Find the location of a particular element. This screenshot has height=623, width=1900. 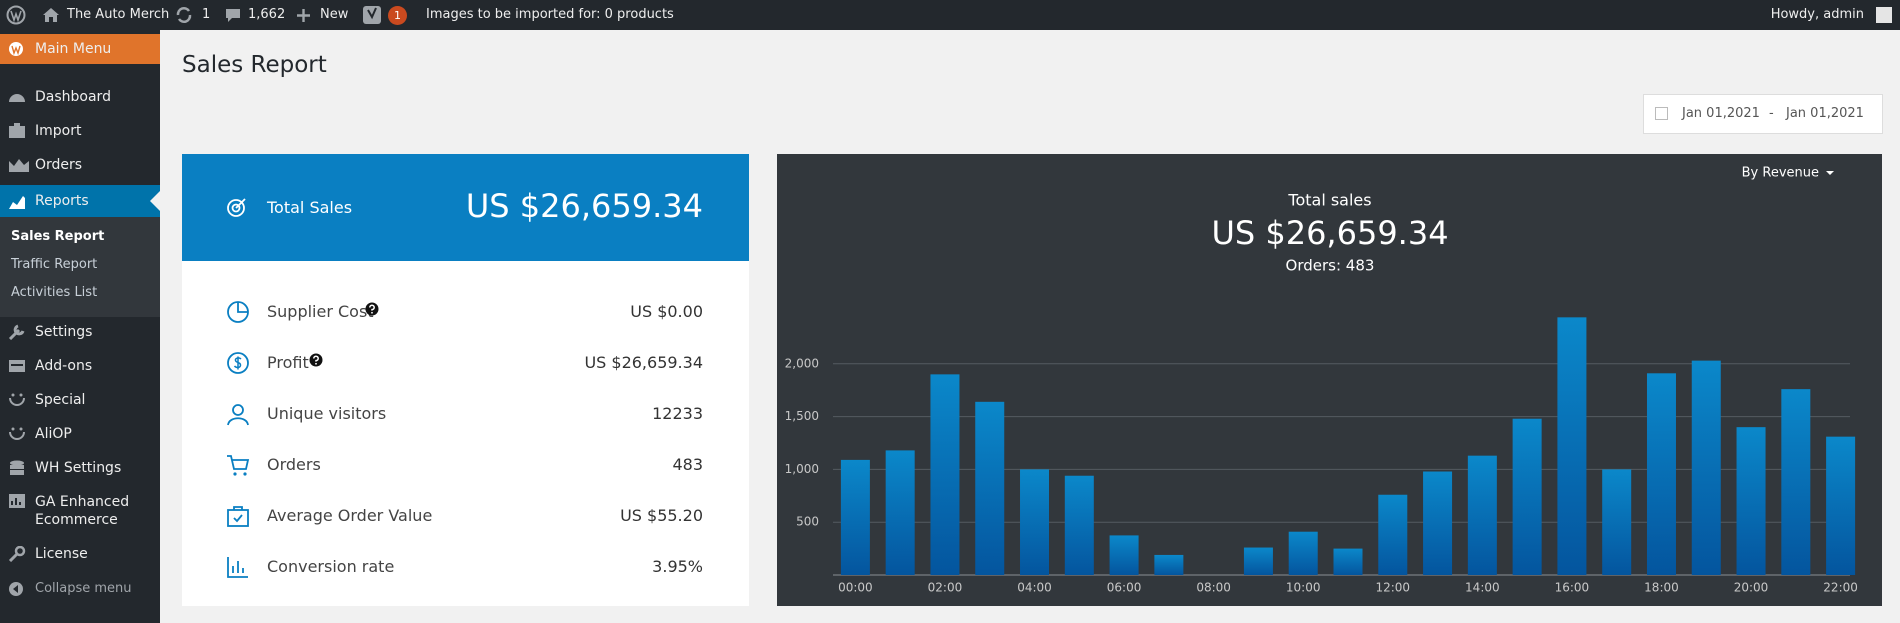

updates-count: 1 is located at coordinates (206, 14).